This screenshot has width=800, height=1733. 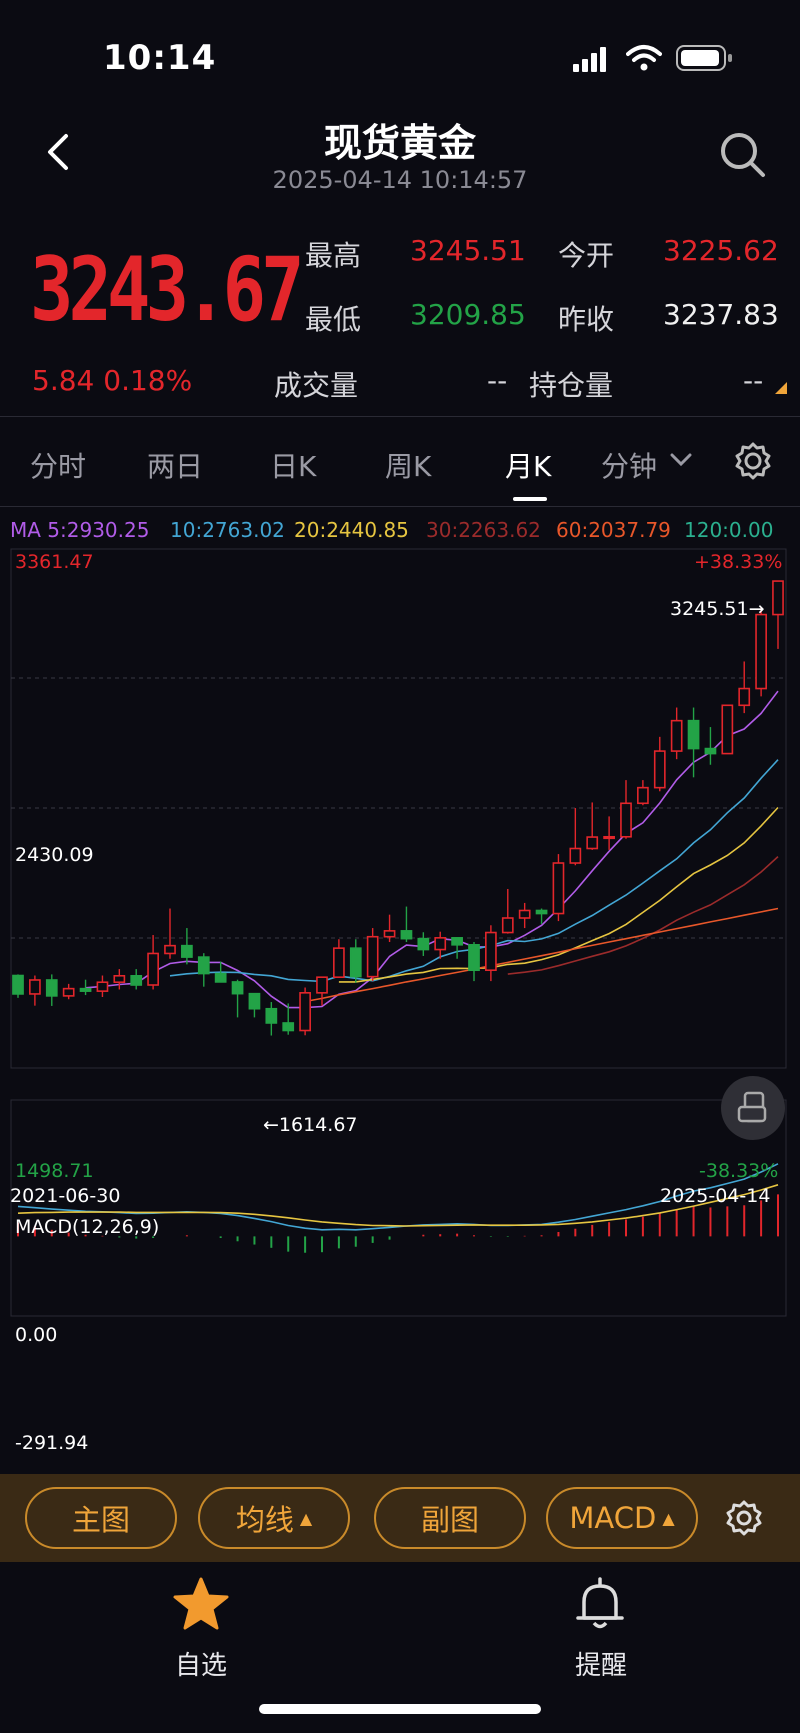 I want to click on open-value: 3225.62, so click(x=721, y=250).